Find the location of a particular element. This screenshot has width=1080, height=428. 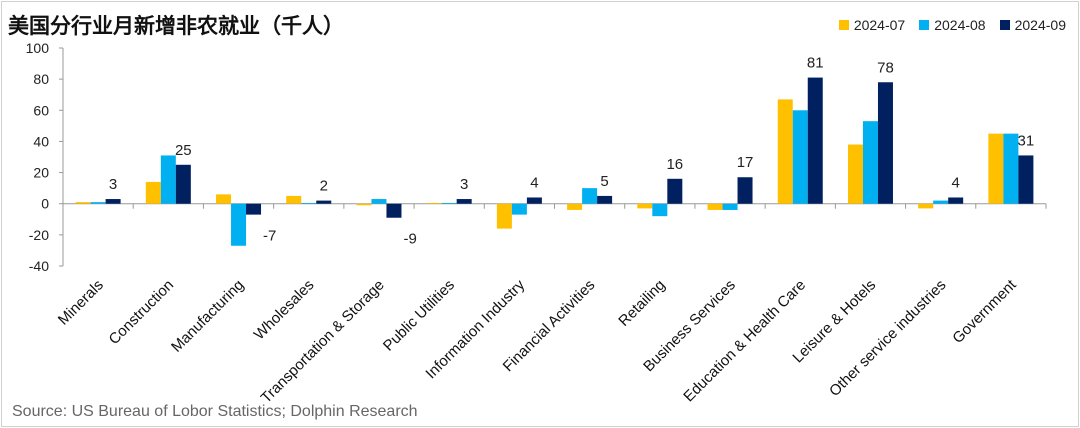

y-tick-label: 40 is located at coordinates (41, 141).